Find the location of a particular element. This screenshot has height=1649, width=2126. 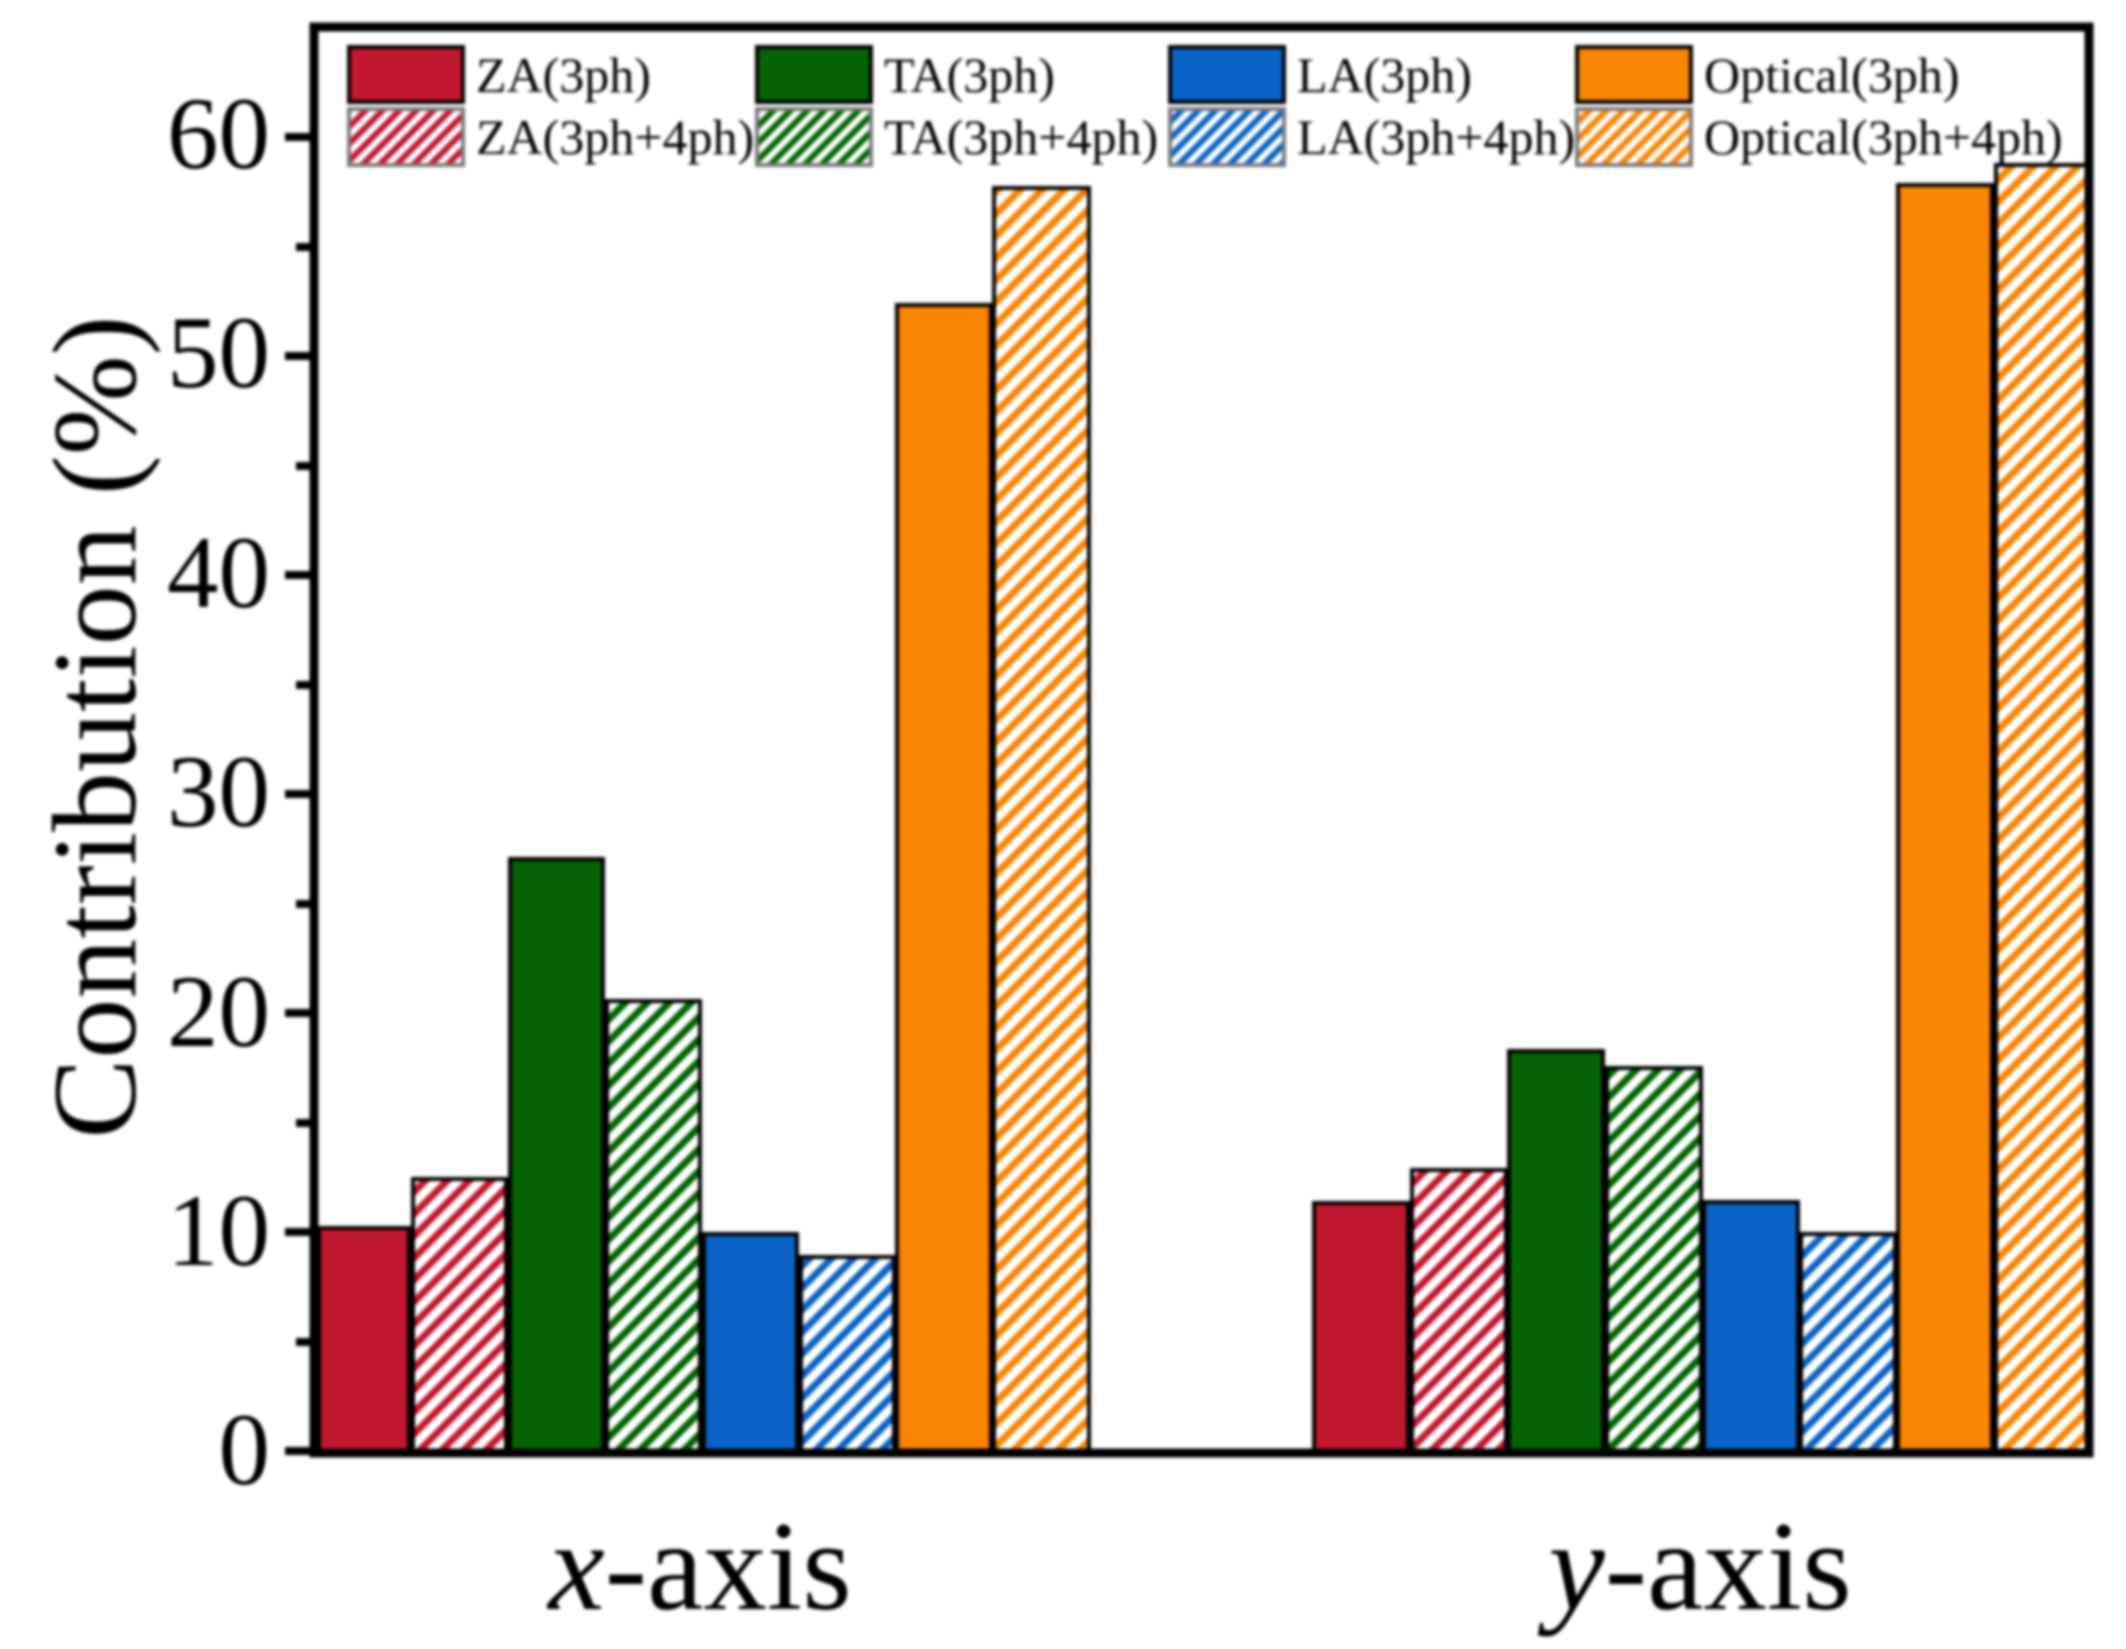

svg-text: LA(3ph) is located at coordinates (1384, 75).